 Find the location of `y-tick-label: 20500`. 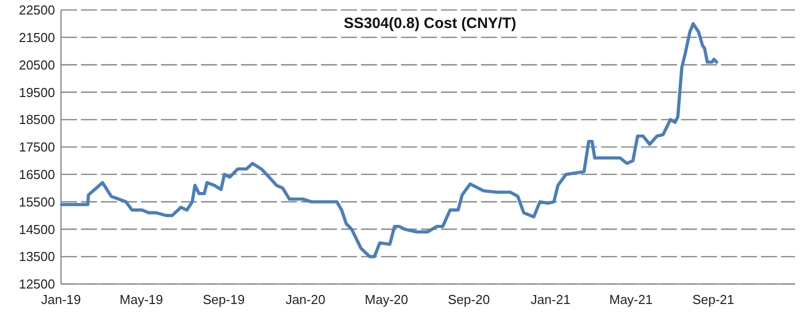

y-tick-label: 20500 is located at coordinates (36, 64).